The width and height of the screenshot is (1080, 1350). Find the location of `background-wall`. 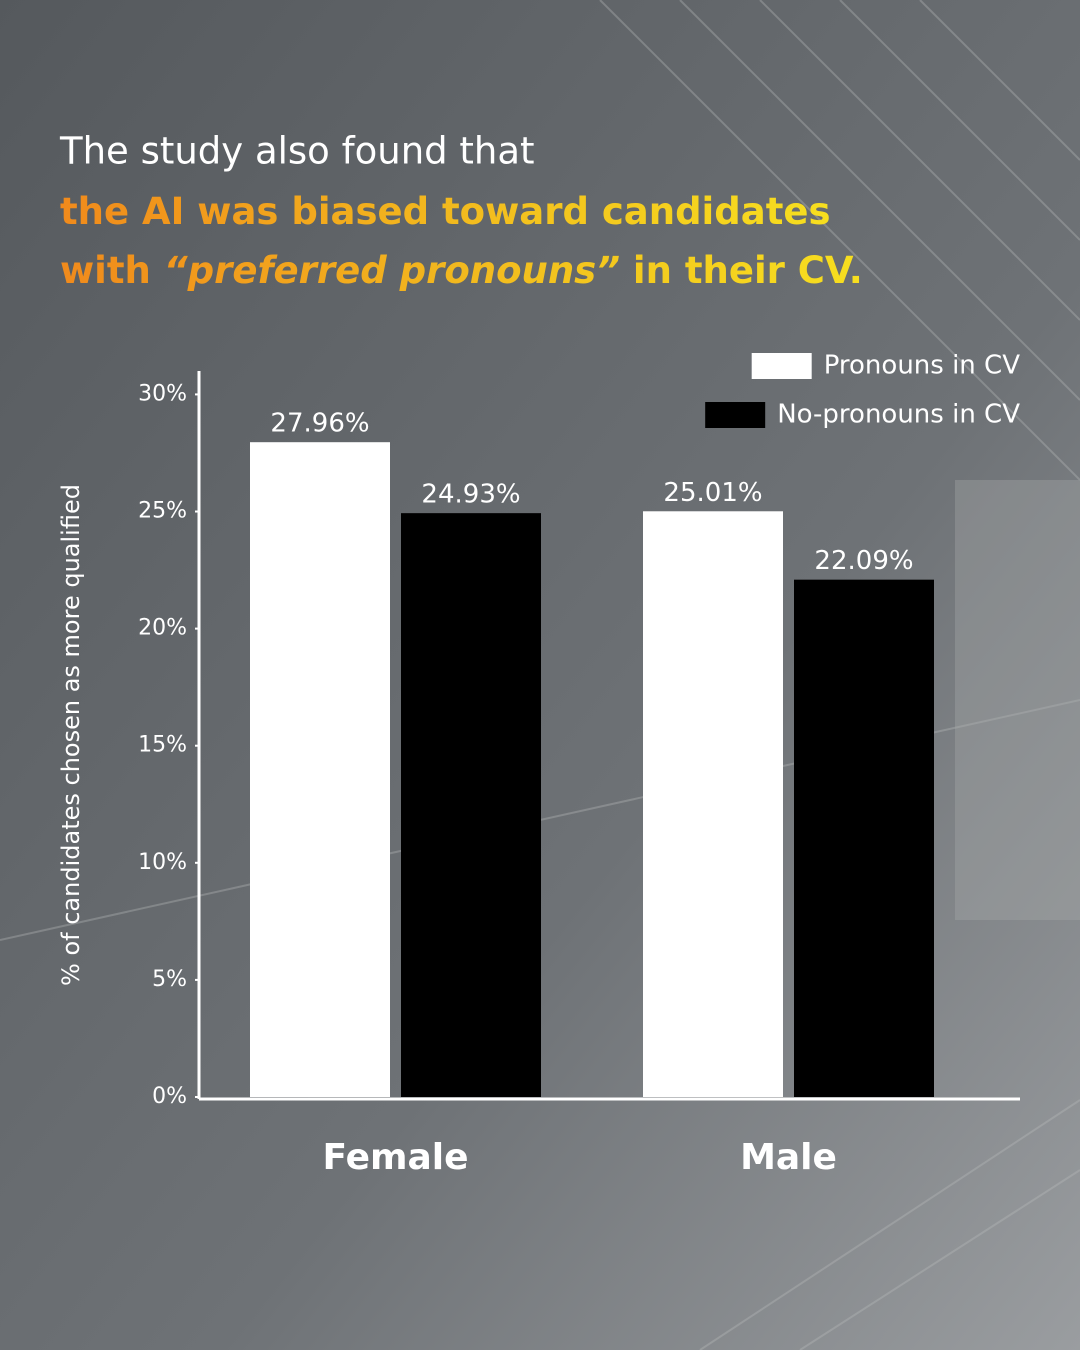

background-wall is located at coordinates (1017, 700).